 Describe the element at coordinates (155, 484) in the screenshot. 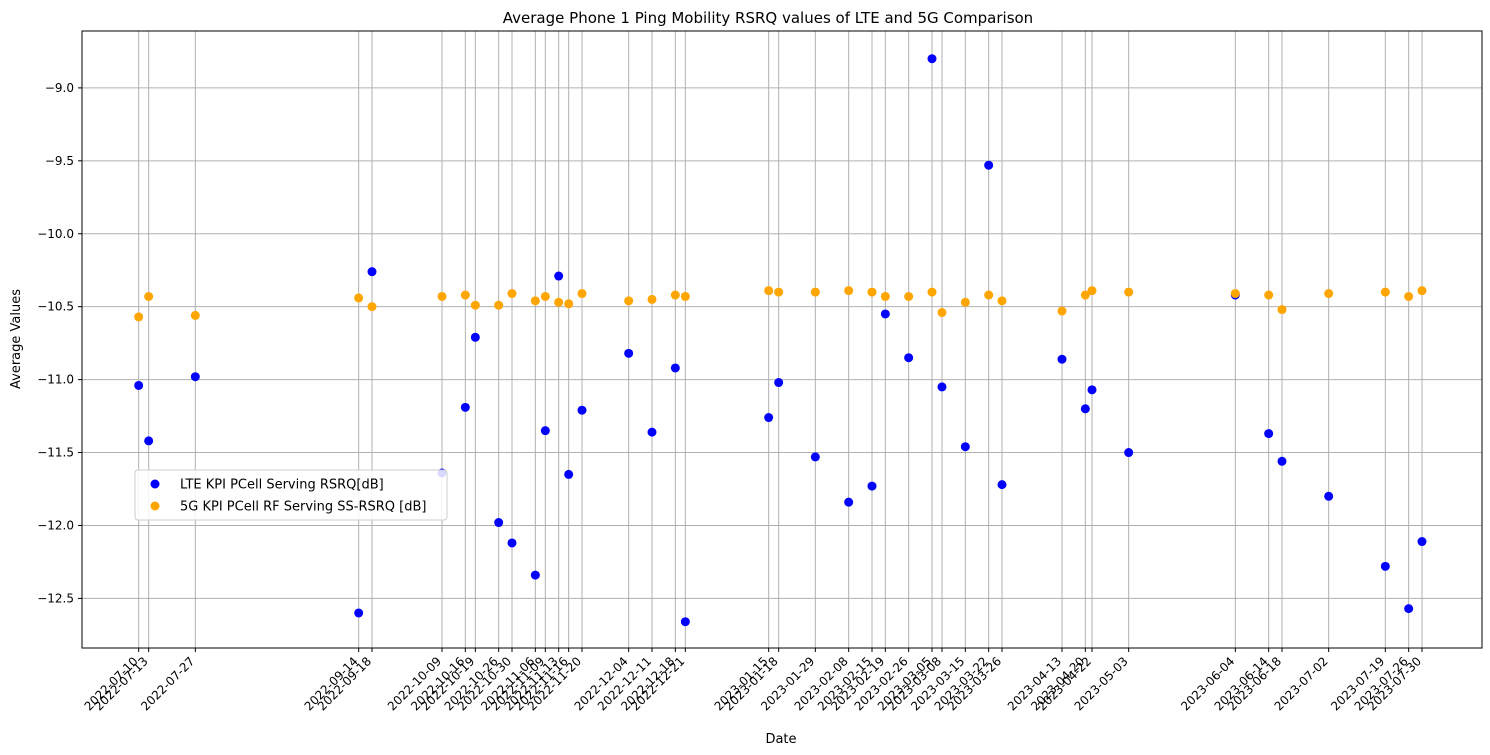

I see `legend-marker-lte` at that location.